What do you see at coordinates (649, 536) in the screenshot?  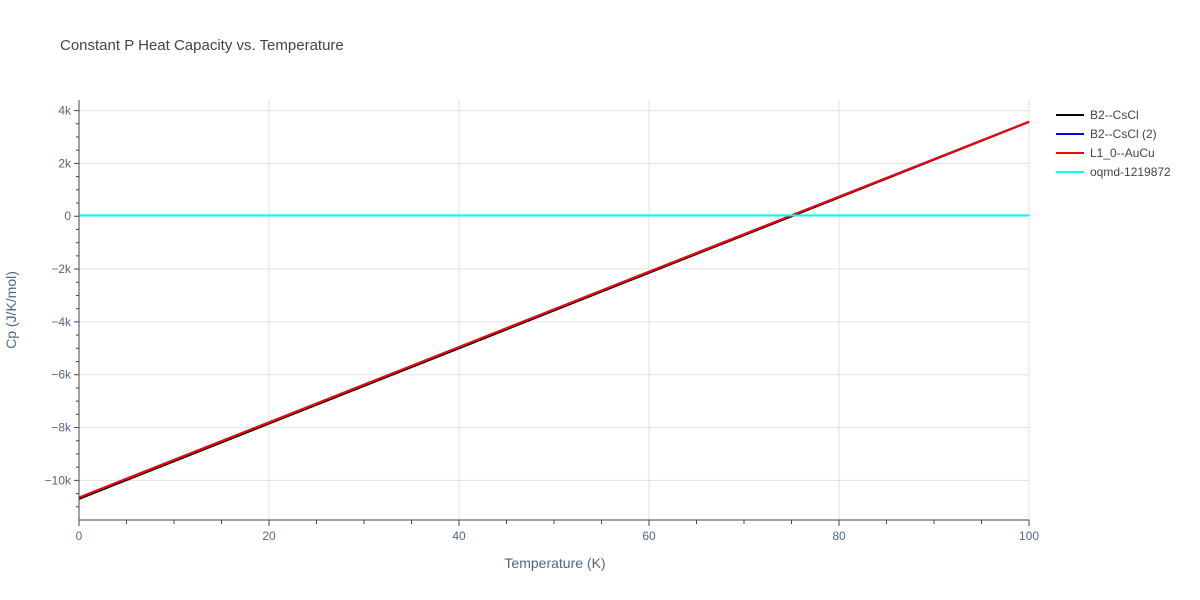 I see `x-tick-label: 60` at bounding box center [649, 536].